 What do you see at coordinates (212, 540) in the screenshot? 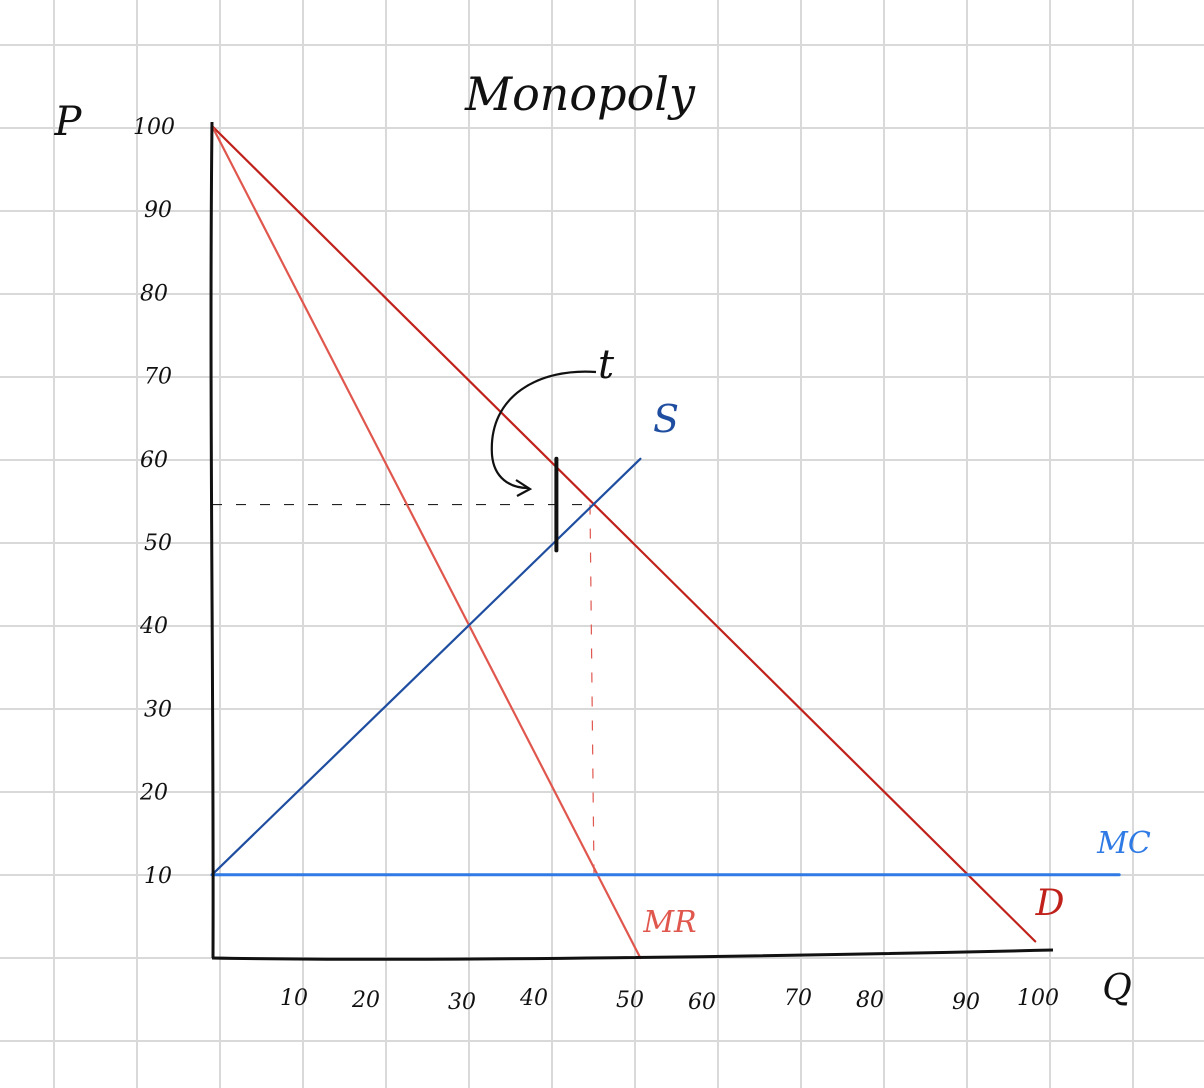
I see `y-axis-line` at bounding box center [212, 540].